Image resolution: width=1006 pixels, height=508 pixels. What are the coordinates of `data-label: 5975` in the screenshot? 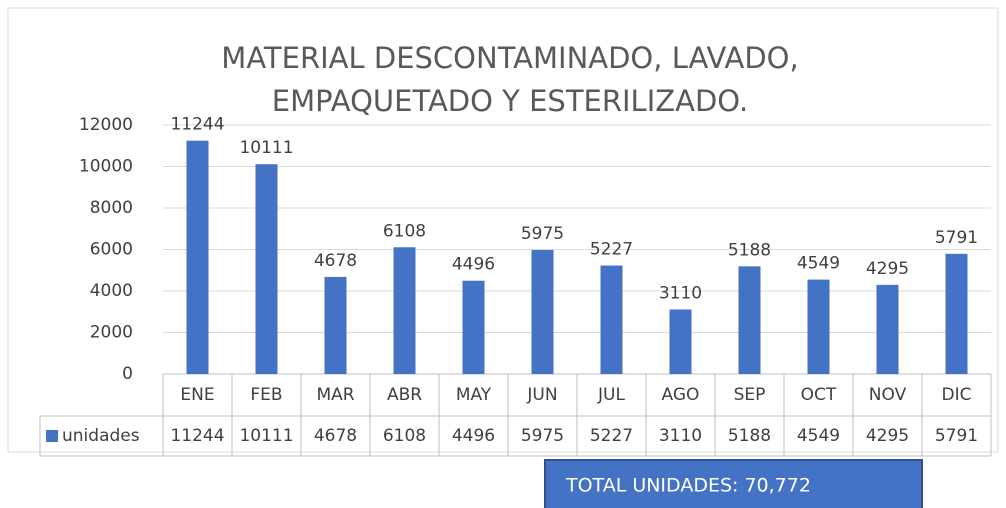 It's located at (542, 234).